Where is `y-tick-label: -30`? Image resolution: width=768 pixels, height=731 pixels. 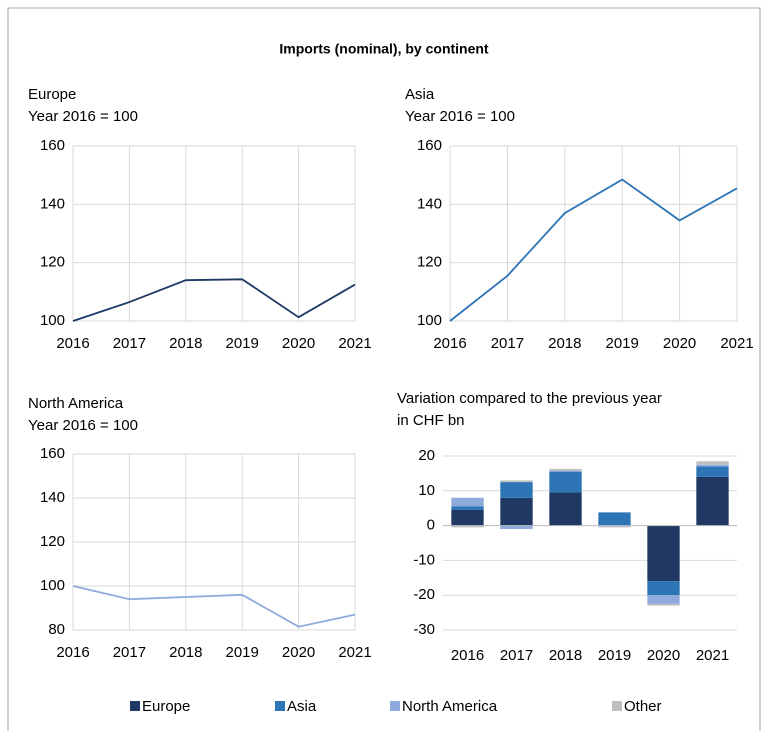 y-tick-label: -30 is located at coordinates (424, 629).